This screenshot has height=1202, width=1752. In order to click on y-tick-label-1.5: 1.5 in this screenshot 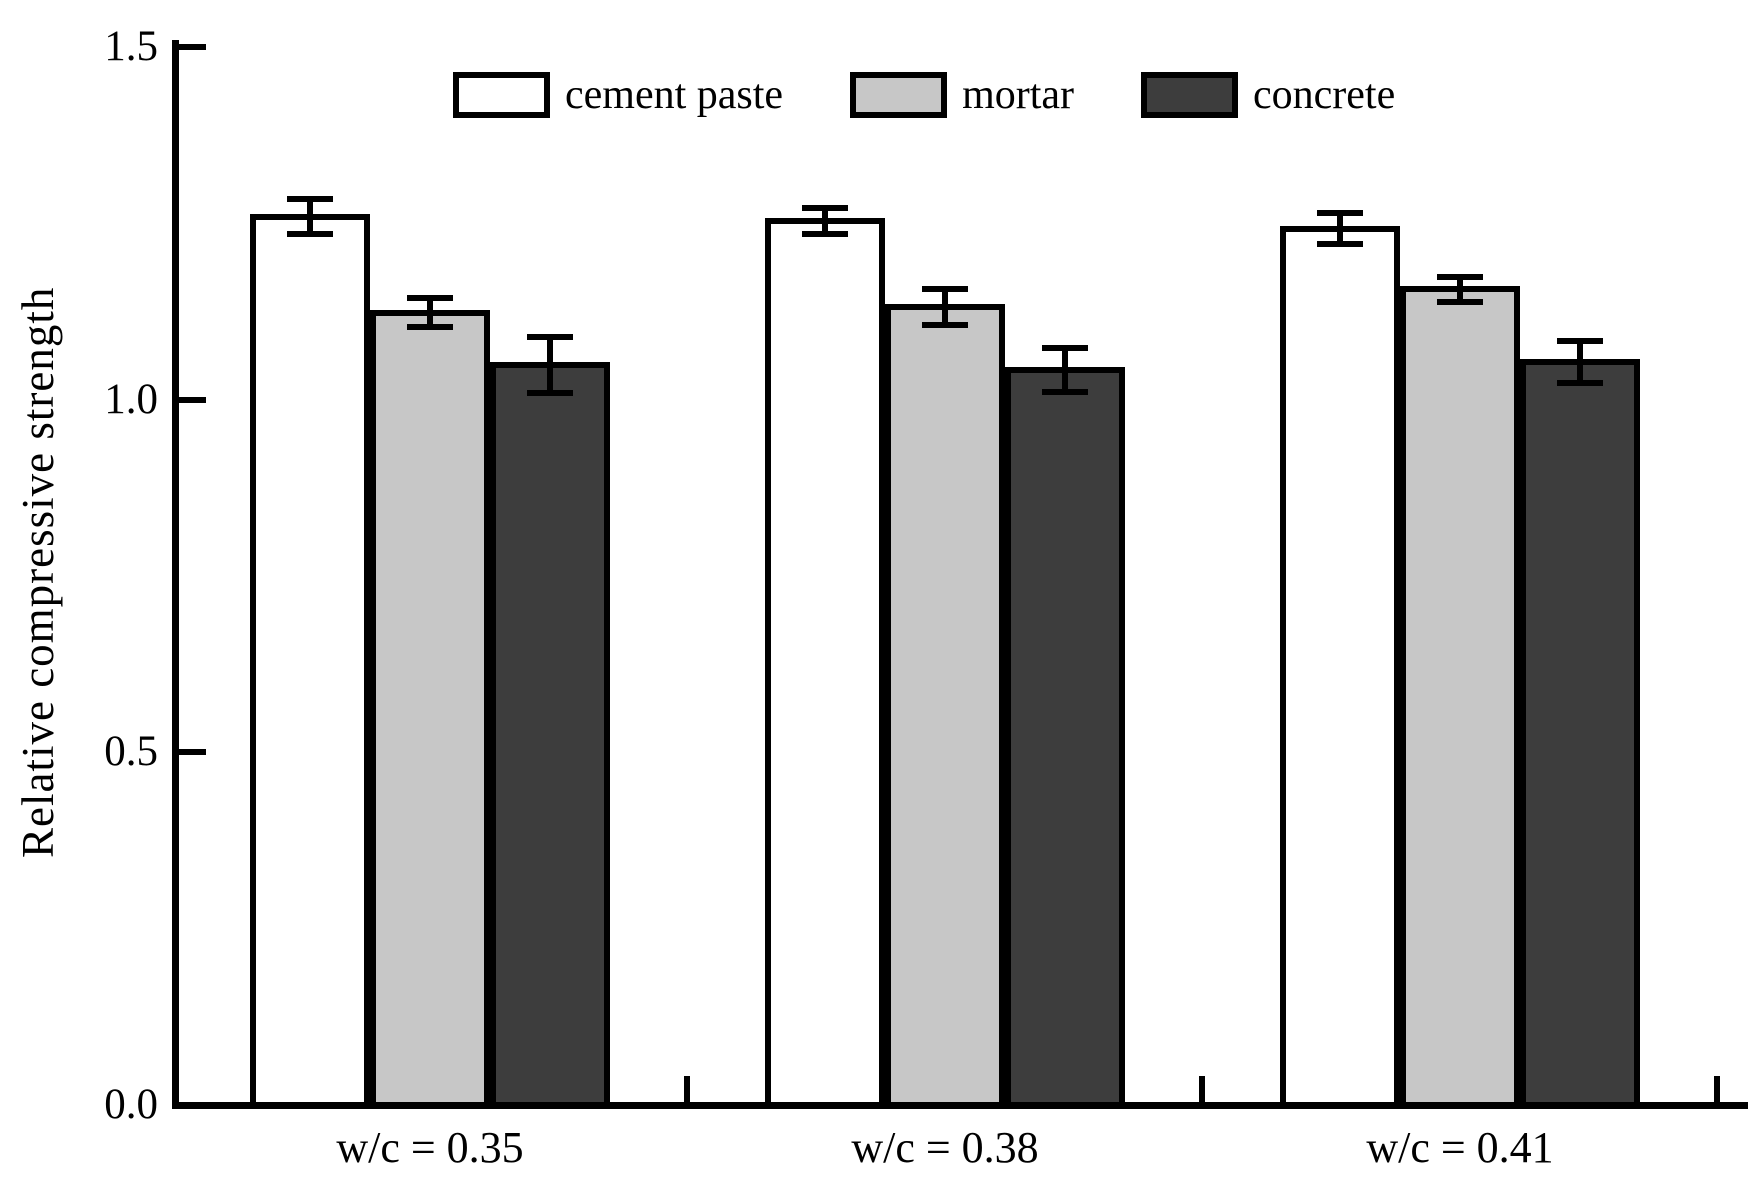, I will do `click(131, 46)`.